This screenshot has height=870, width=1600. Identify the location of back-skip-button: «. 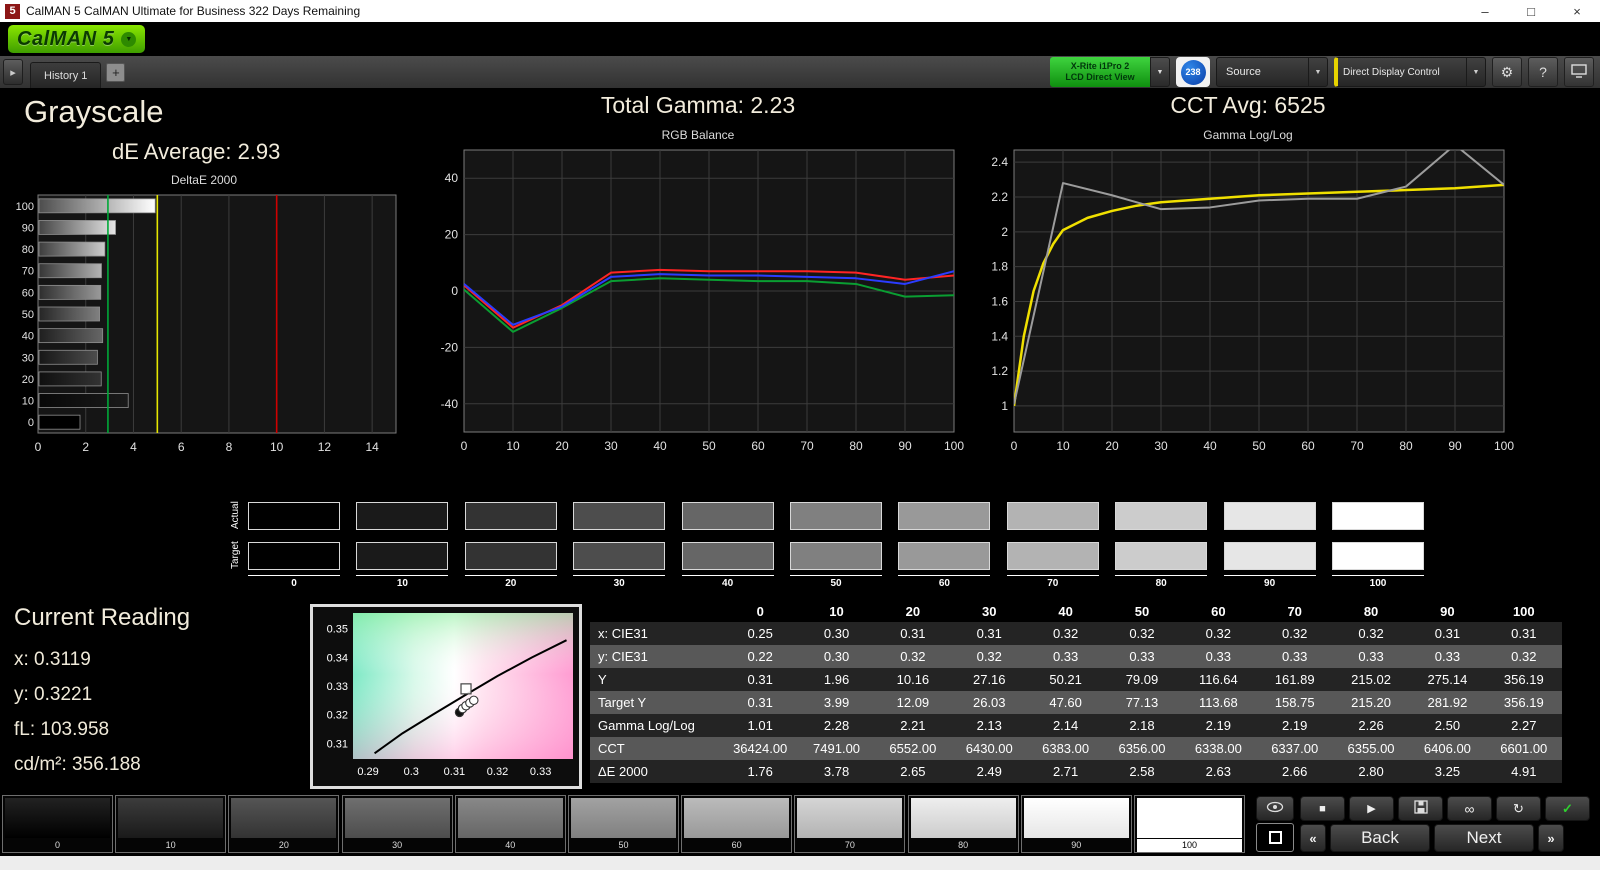
(1313, 838).